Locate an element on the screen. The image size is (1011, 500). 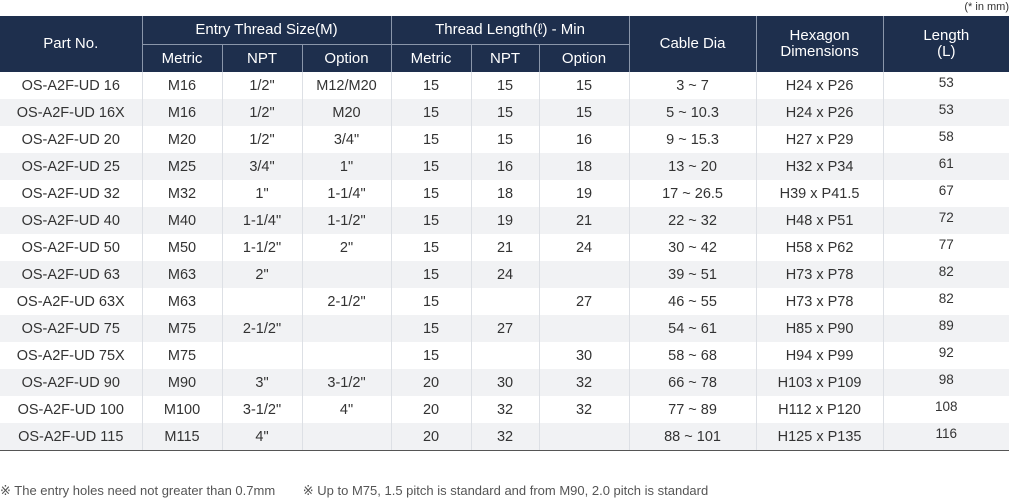
cell-entry-npt: 3/4" is located at coordinates (261, 166).